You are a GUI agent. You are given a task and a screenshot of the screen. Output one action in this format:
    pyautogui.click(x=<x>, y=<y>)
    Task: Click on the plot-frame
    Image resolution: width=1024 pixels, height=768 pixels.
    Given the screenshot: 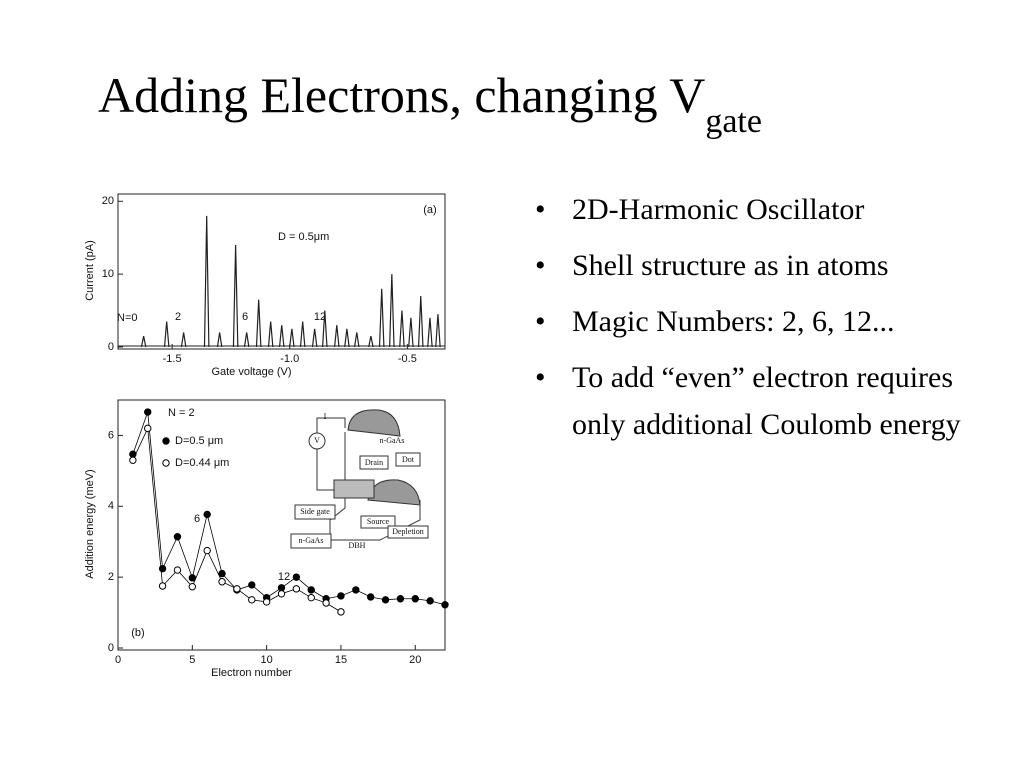 What is the action you would take?
    pyautogui.click(x=281, y=271)
    